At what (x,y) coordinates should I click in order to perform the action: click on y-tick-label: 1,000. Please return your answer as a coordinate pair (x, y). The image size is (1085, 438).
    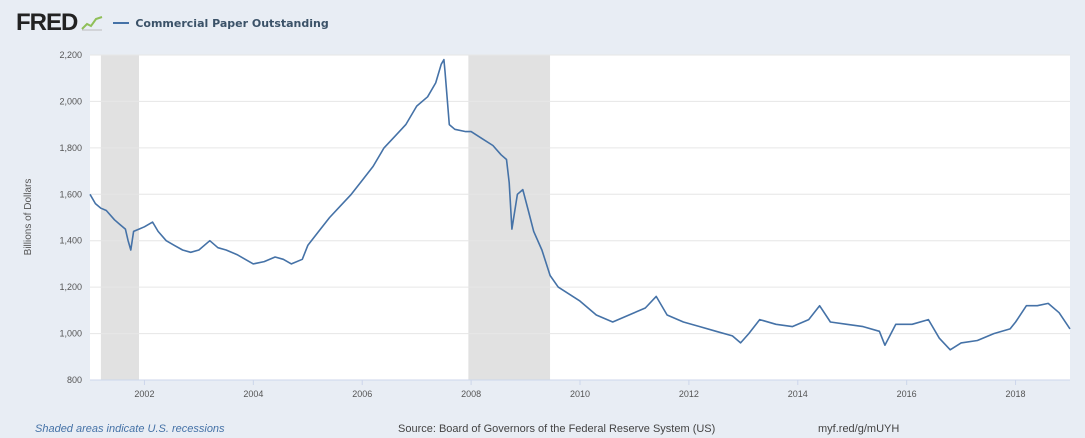
    Looking at the image, I should click on (70, 334).